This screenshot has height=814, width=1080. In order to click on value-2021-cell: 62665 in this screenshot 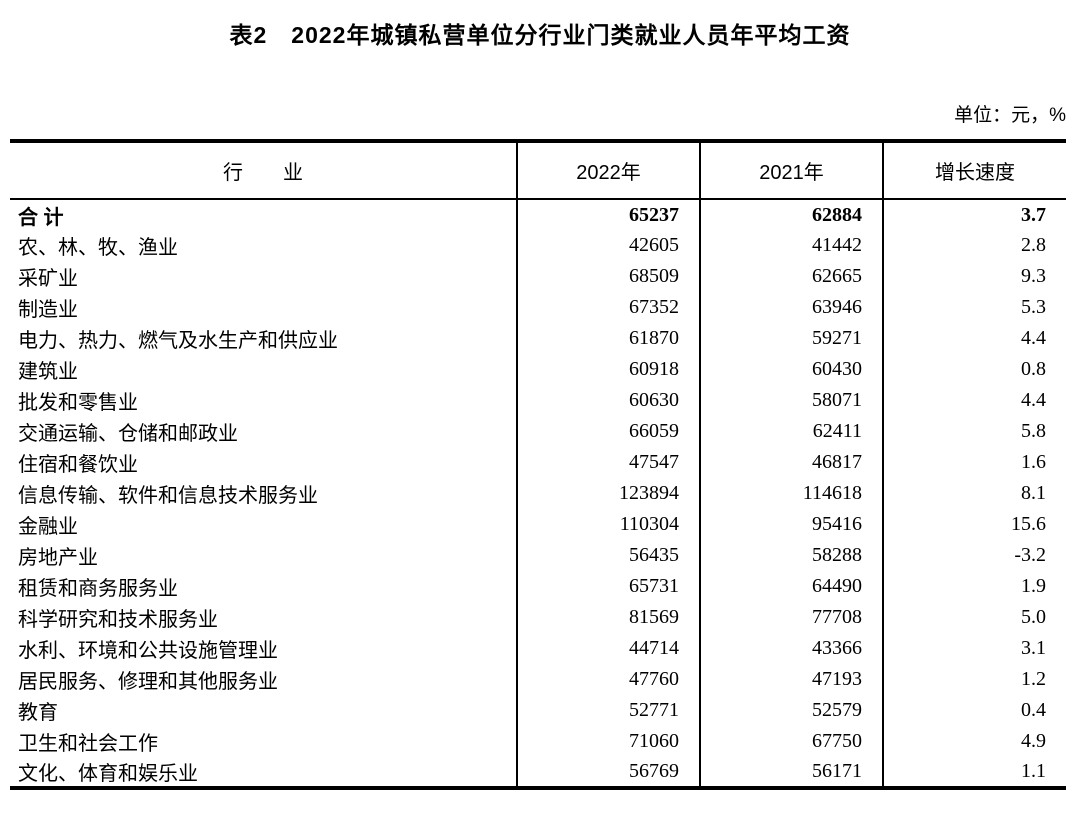, I will do `click(791, 276)`.